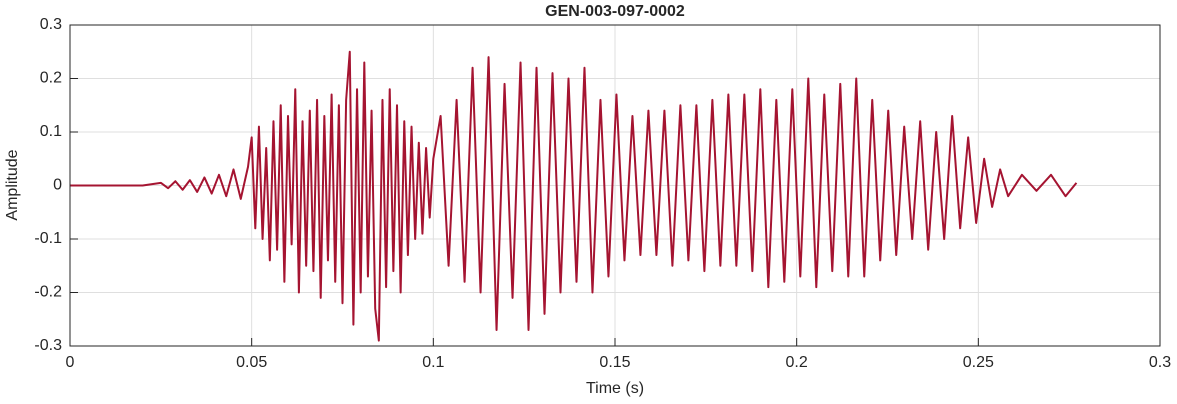 This screenshot has height=404, width=1177. Describe the element at coordinates (978, 362) in the screenshot. I see `x-tick-label: 0.25` at that location.